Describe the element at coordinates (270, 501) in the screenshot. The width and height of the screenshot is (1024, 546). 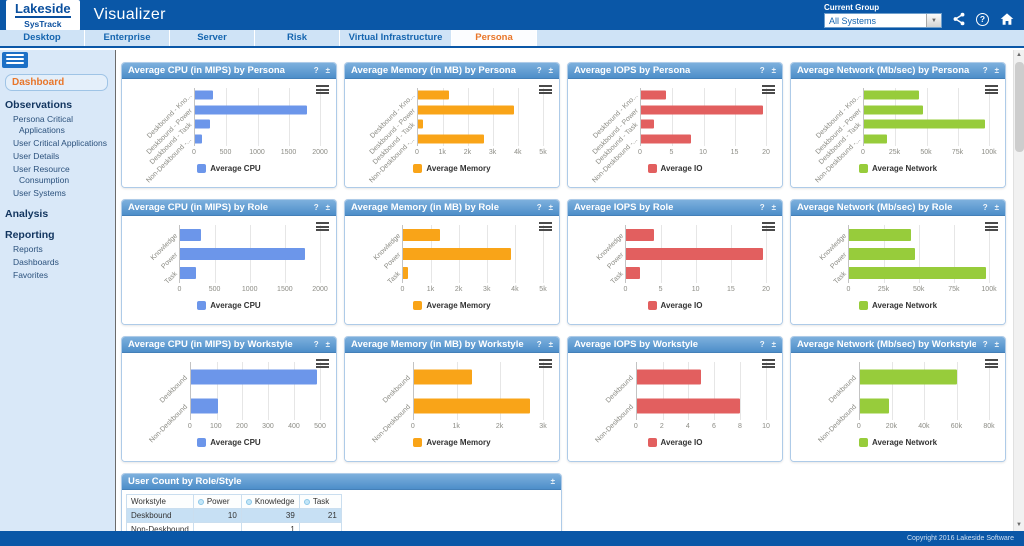
I see `column-header-knowledge: Knowledge` at that location.